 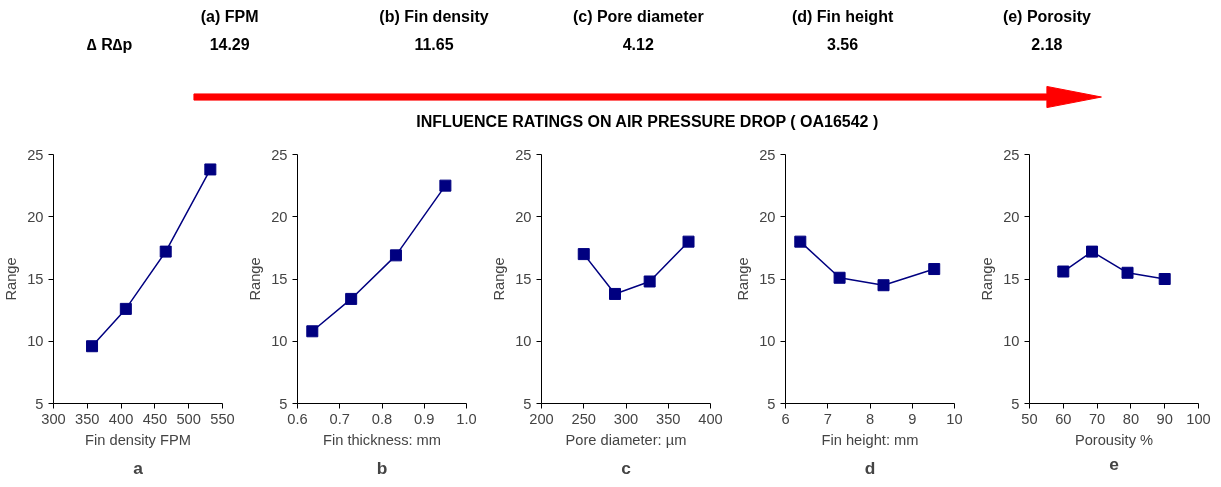 I want to click on category-label: (c) Pore diameter, so click(x=638, y=16).